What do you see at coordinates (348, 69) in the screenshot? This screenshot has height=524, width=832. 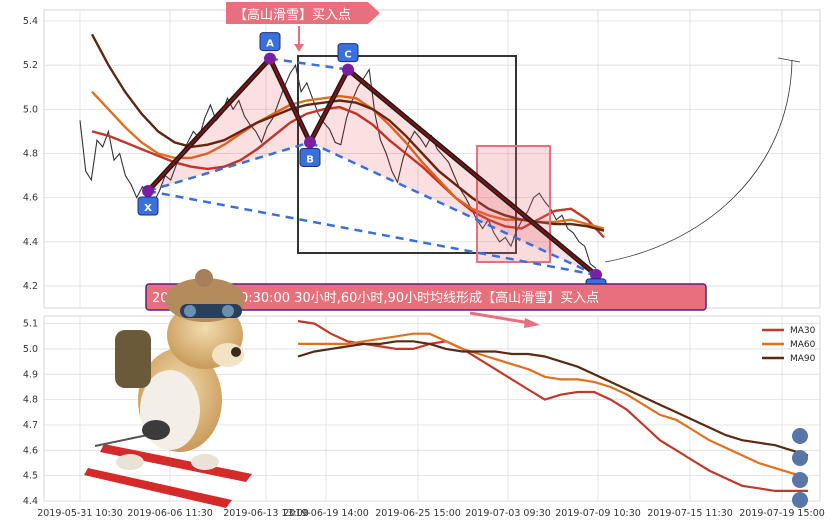 I see `pattern-point-c` at bounding box center [348, 69].